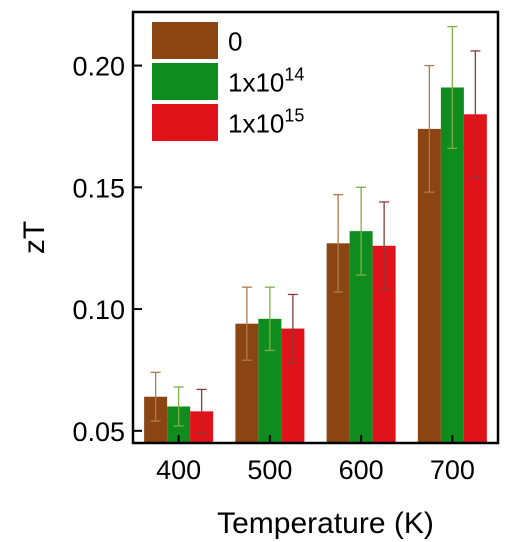 The image size is (518, 542). I want to click on x-tick-label-400: 400, so click(178, 470).